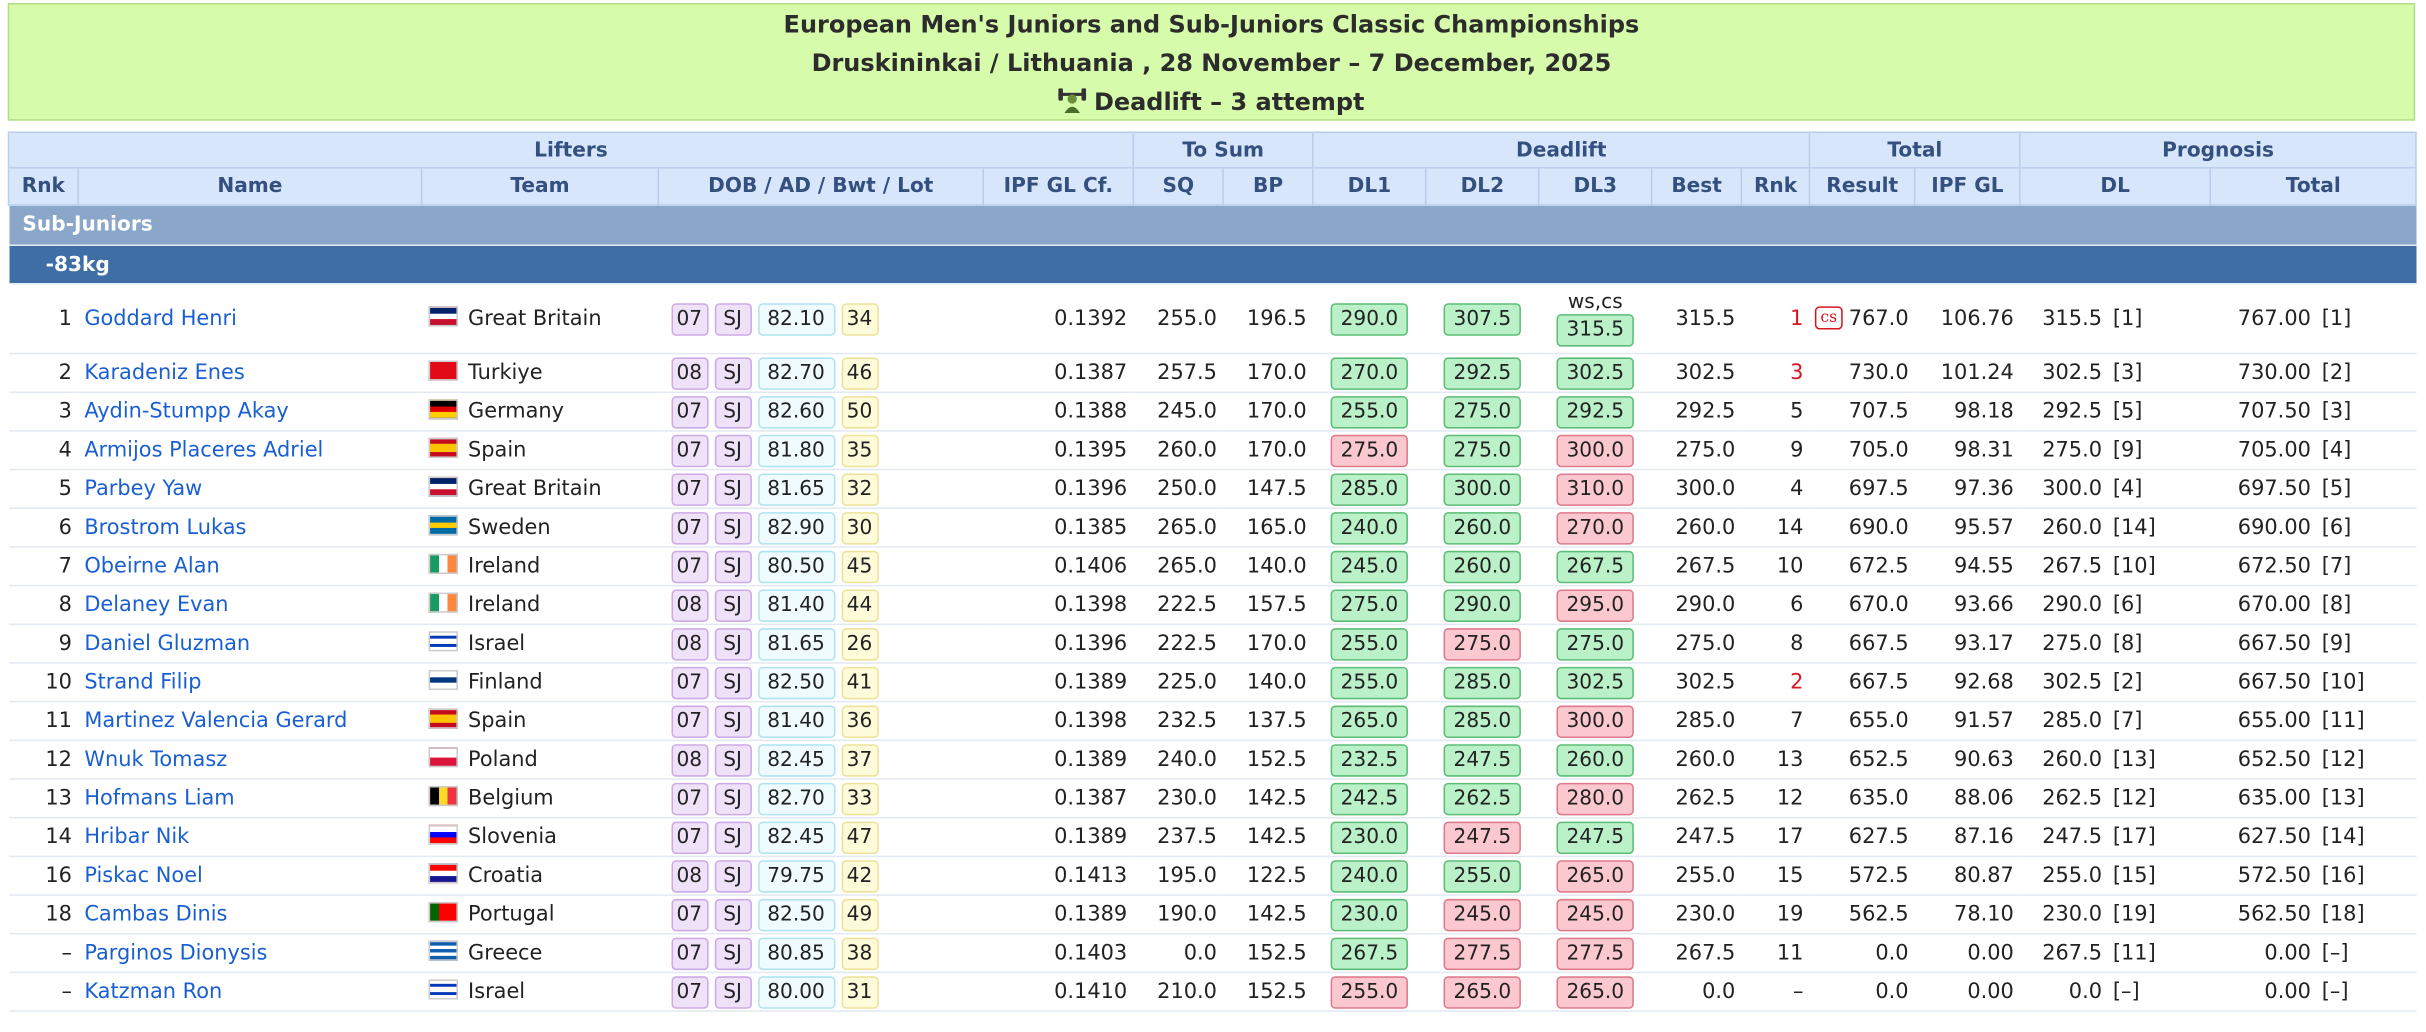 The height and width of the screenshot is (1032, 2426). I want to click on attempt-cell: 260.0, so click(1482, 528).